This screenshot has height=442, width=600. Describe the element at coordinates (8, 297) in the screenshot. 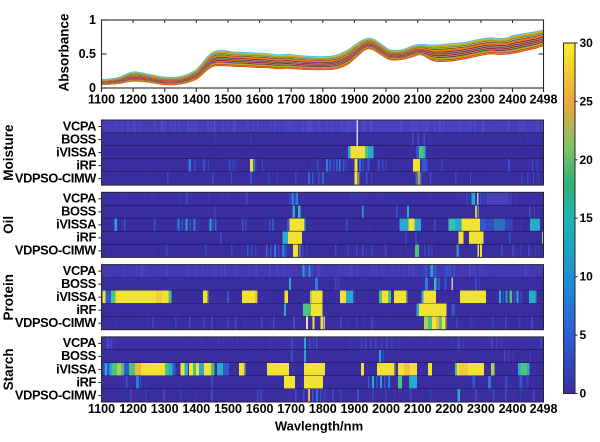

I see `svg-text: Protein` at that location.